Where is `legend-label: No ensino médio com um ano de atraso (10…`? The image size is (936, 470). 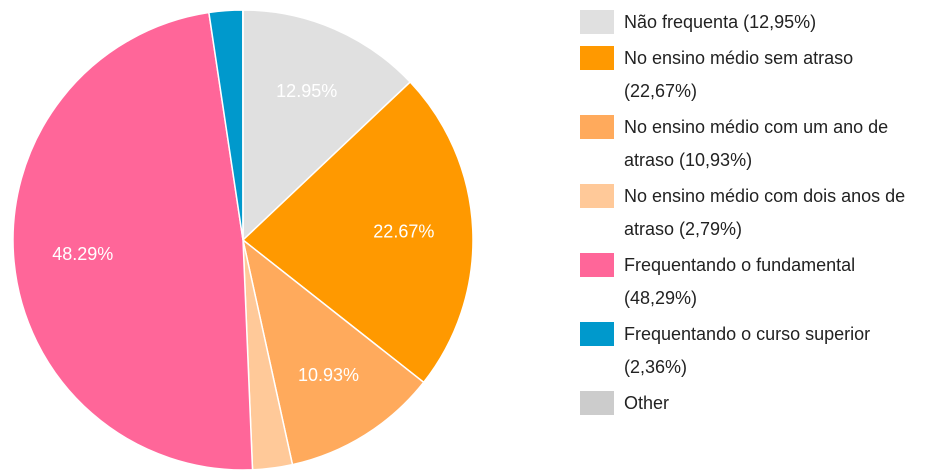
legend-label: No ensino médio com um ano de atraso (10… is located at coordinates (756, 143).